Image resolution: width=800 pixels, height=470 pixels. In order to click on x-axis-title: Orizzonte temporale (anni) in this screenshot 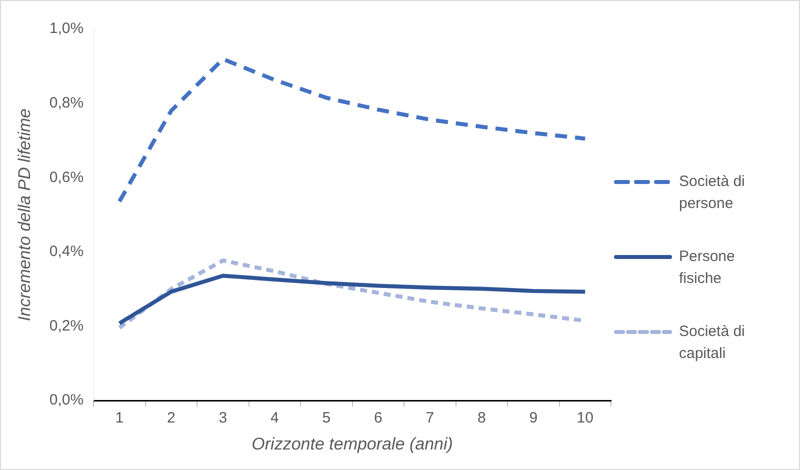, I will do `click(352, 444)`.